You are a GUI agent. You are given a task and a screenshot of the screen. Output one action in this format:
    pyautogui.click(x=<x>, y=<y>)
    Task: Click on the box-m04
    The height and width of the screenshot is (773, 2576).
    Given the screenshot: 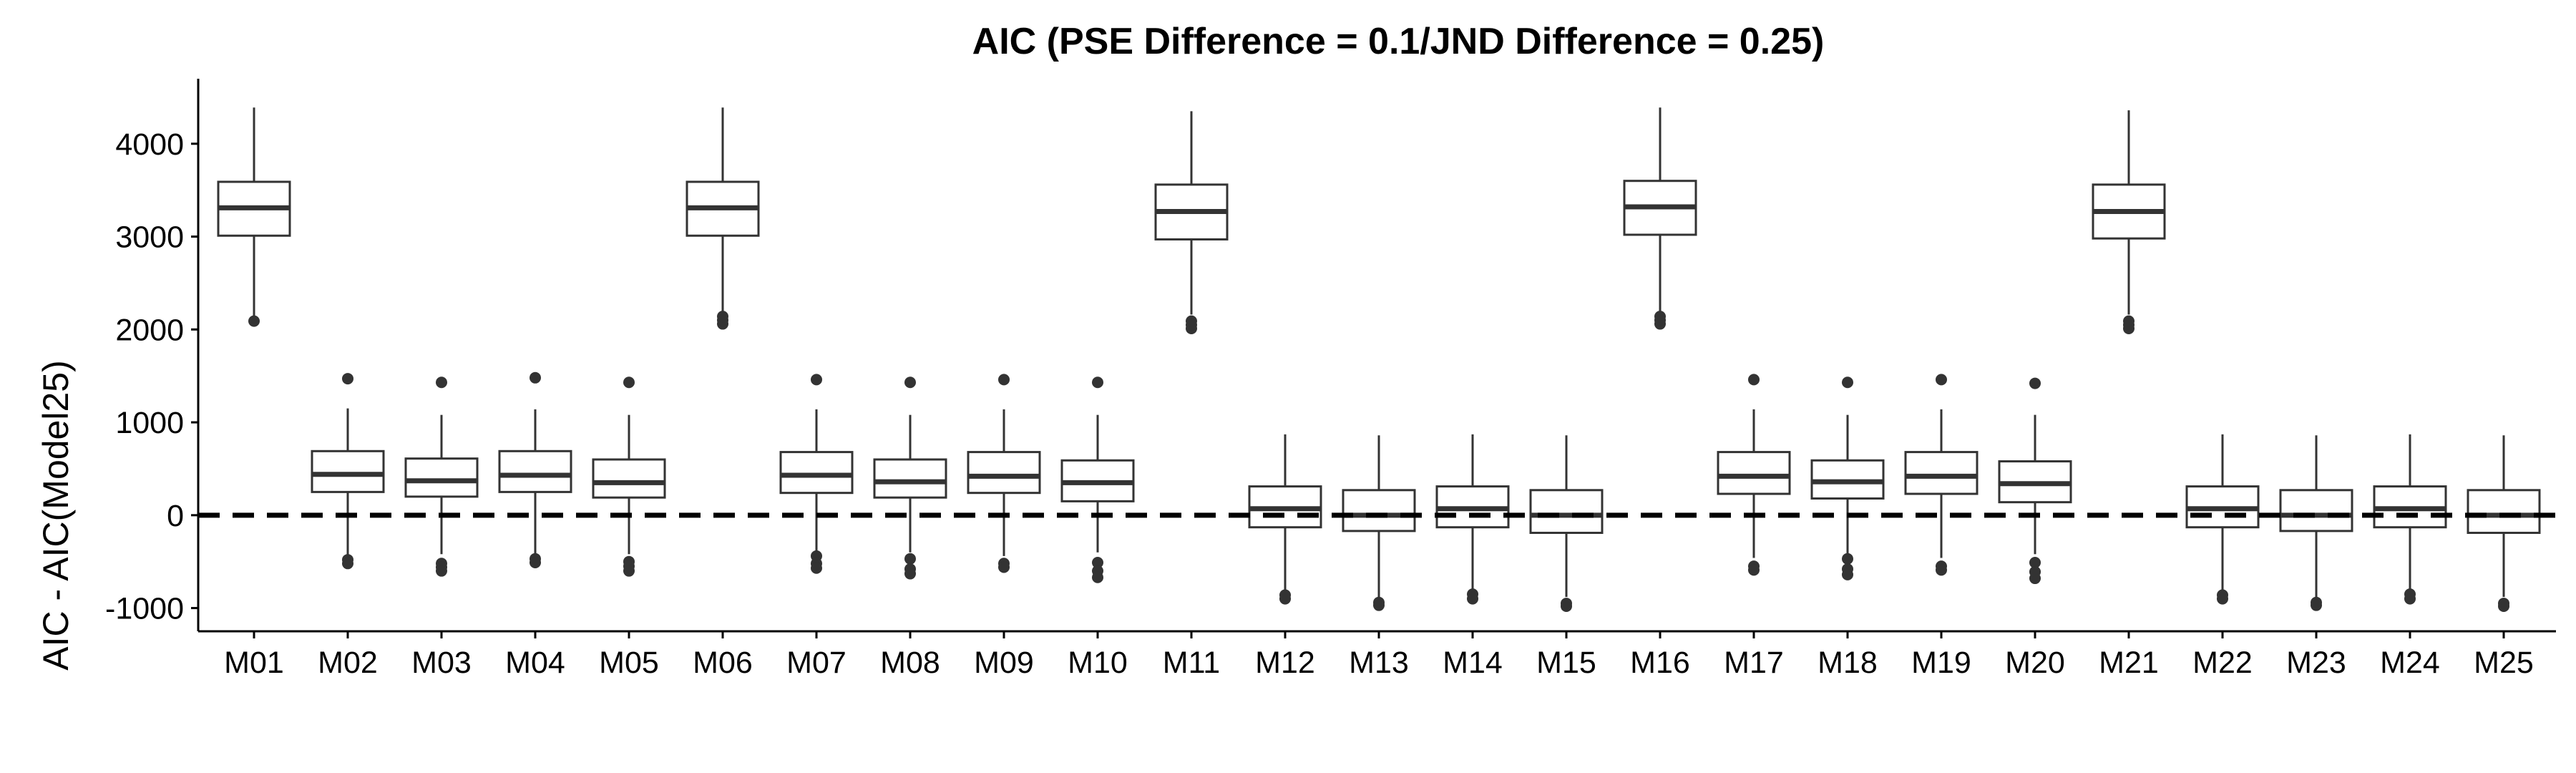 What is the action you would take?
    pyautogui.click(x=535, y=471)
    